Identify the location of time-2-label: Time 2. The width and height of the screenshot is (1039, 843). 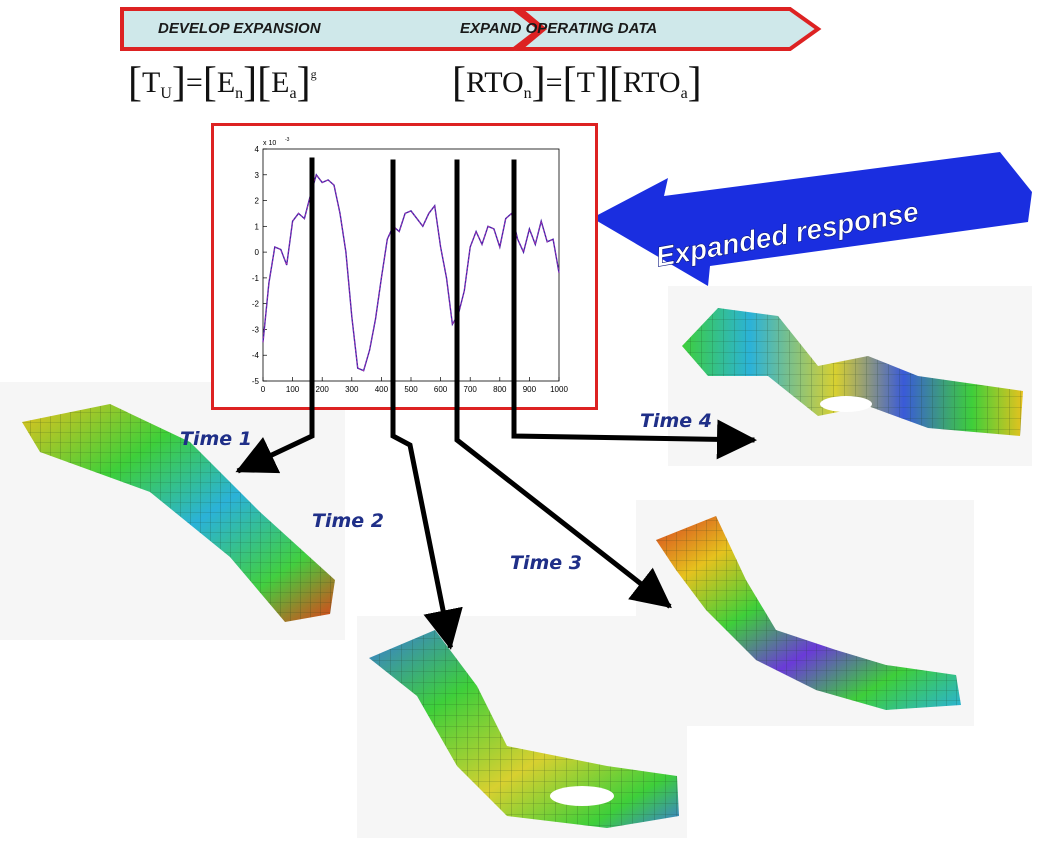
(348, 521).